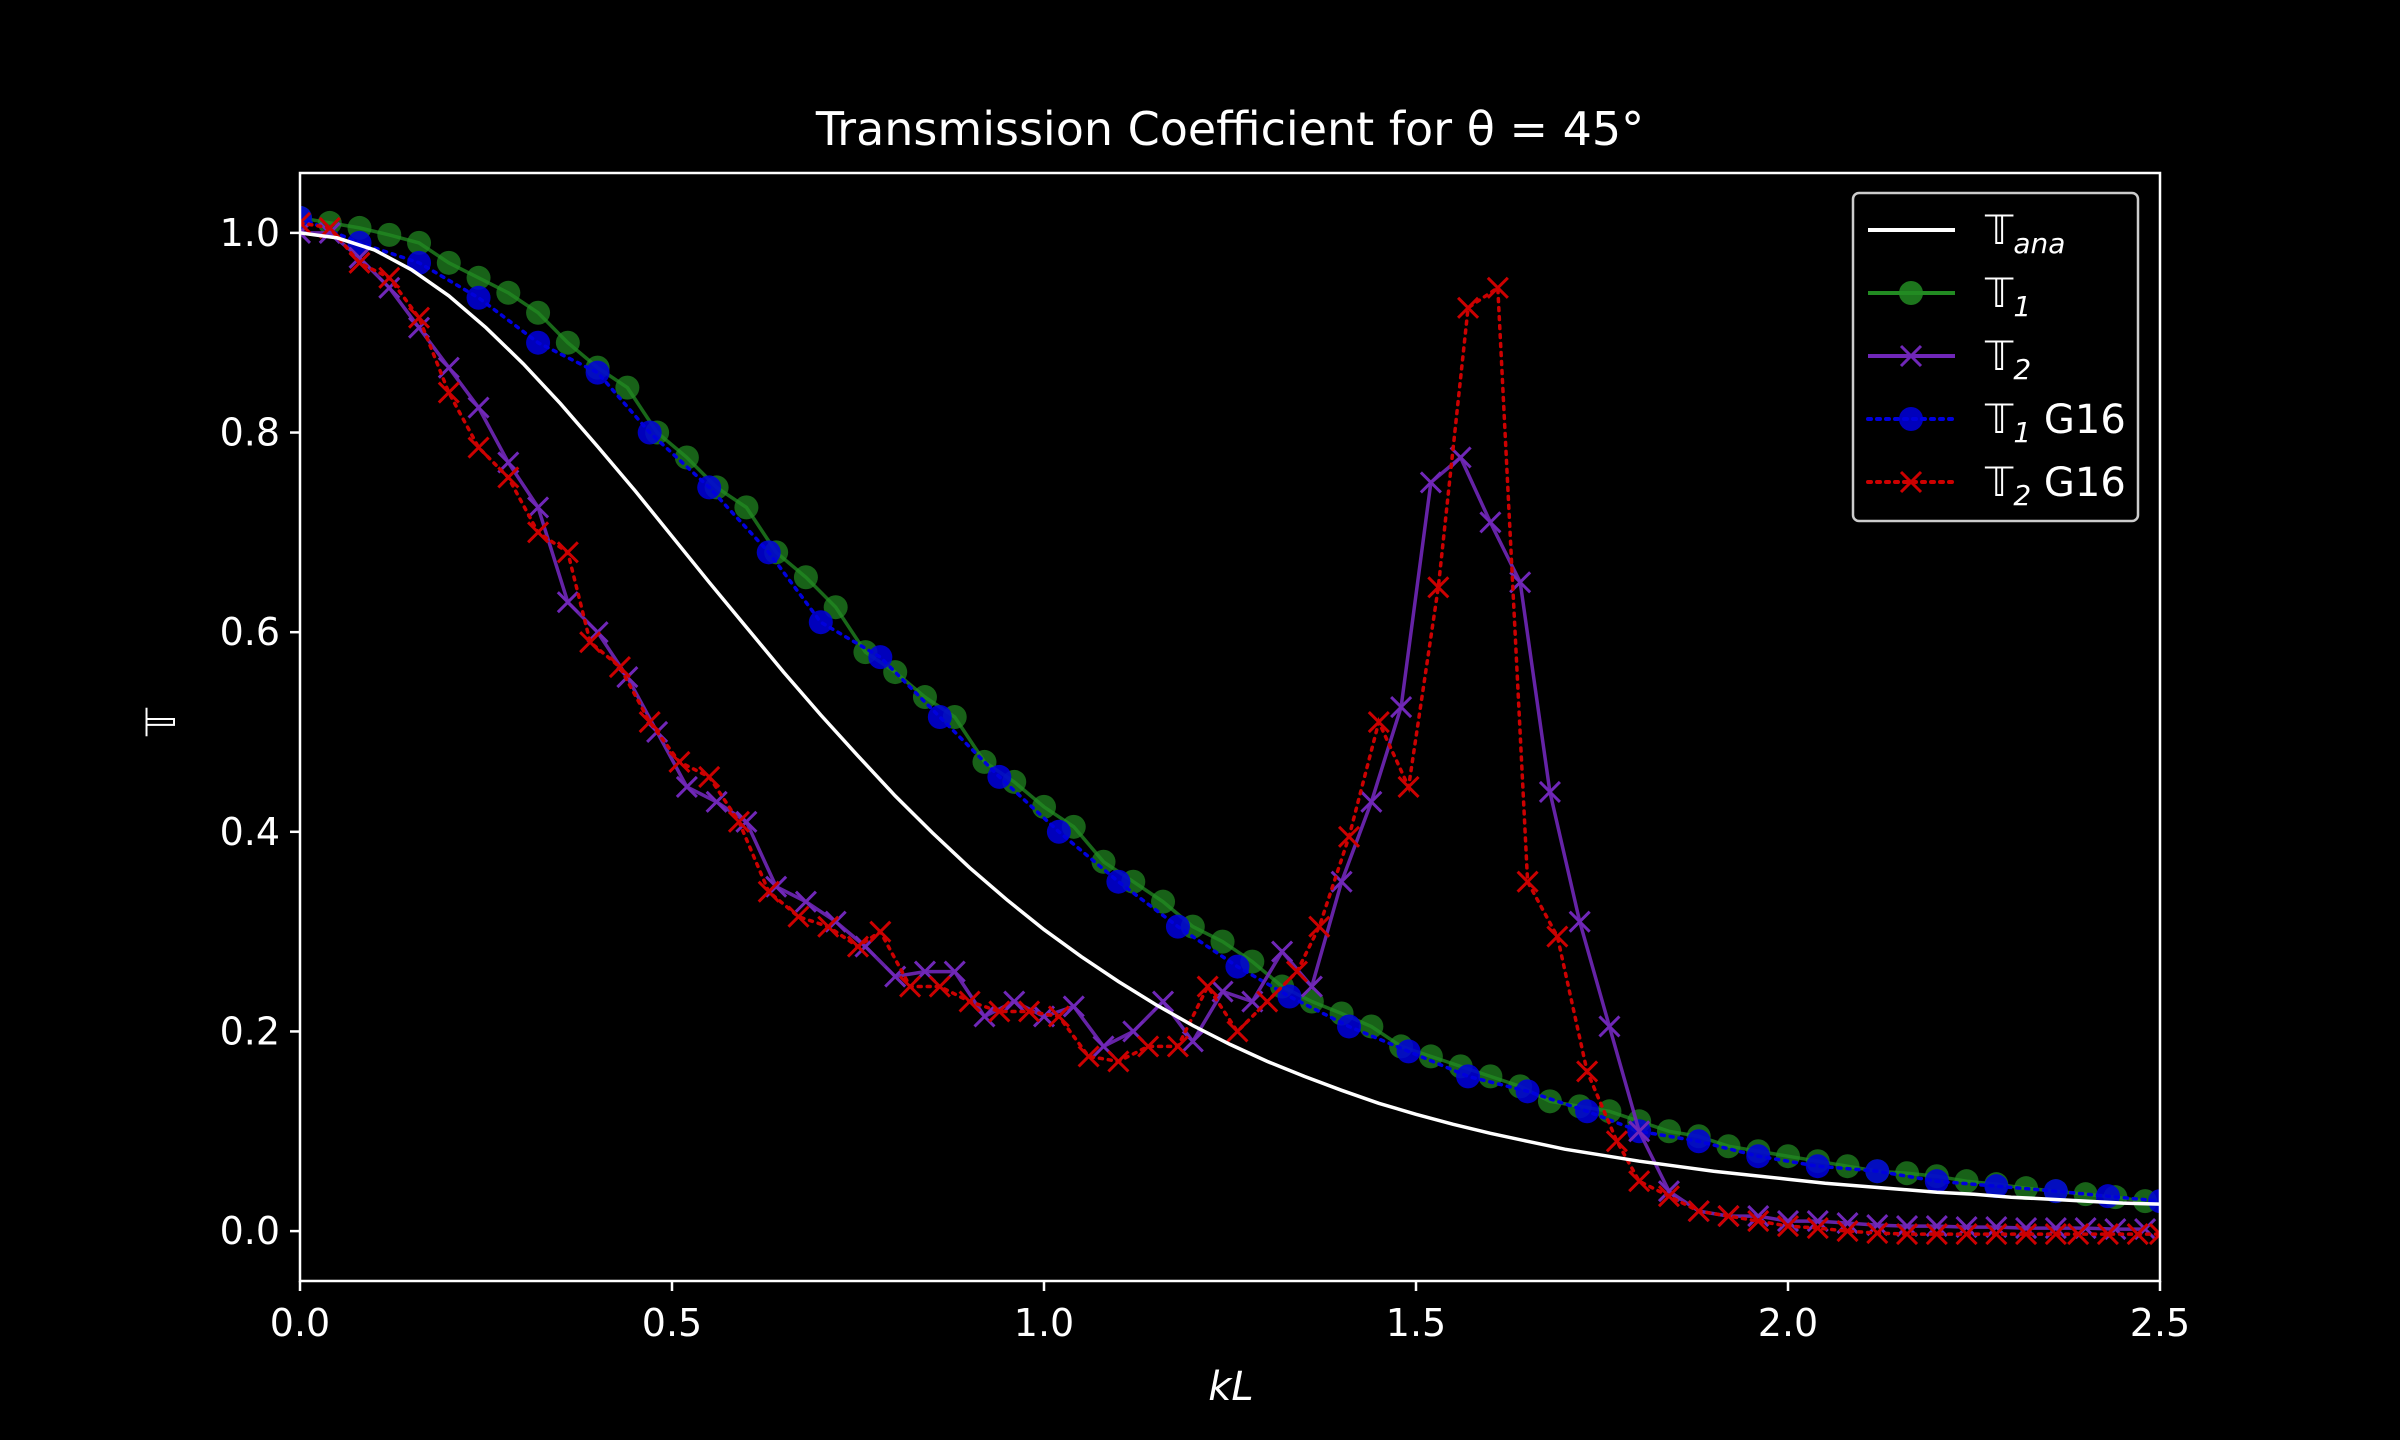  I want to click on legend-item: 𝕋1 G16, so click(1996, 423).